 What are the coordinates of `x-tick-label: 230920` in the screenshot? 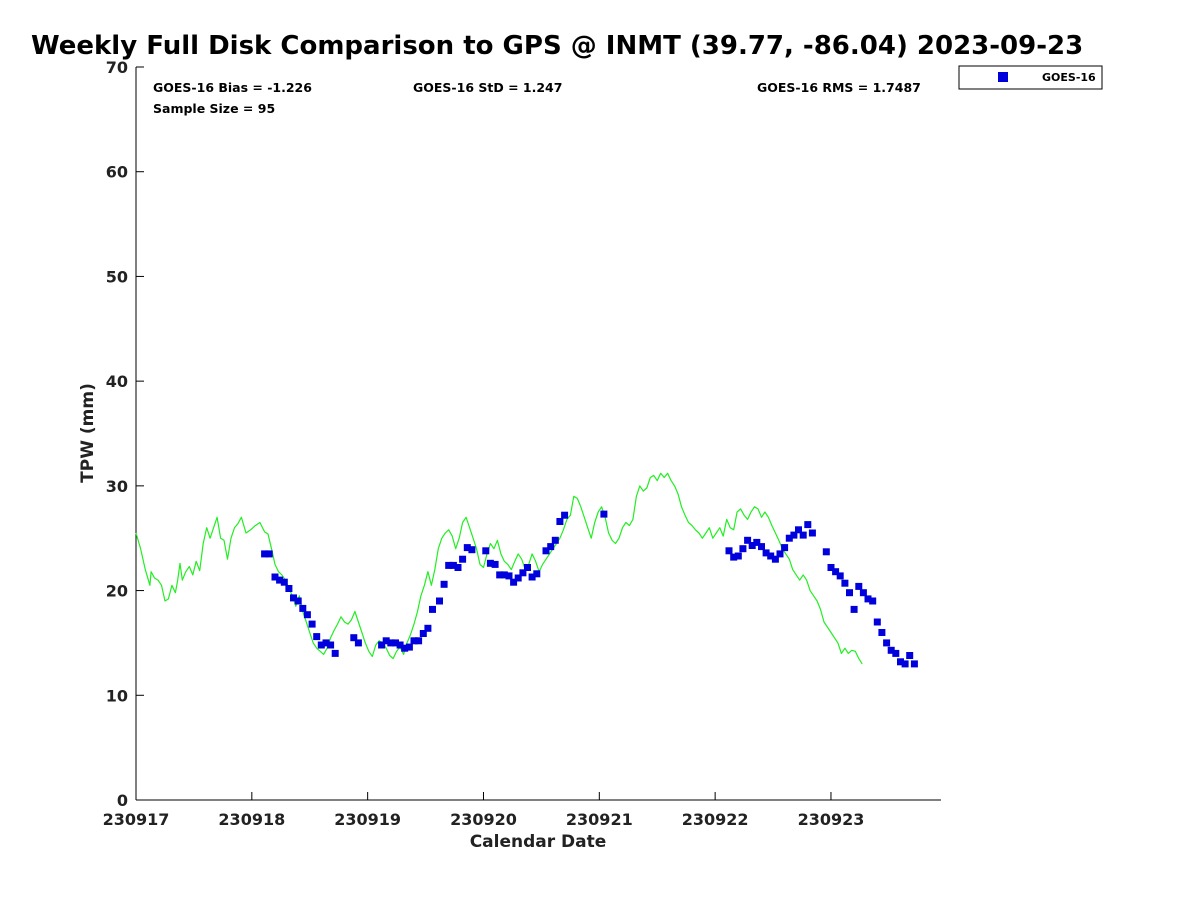 It's located at (483, 819).